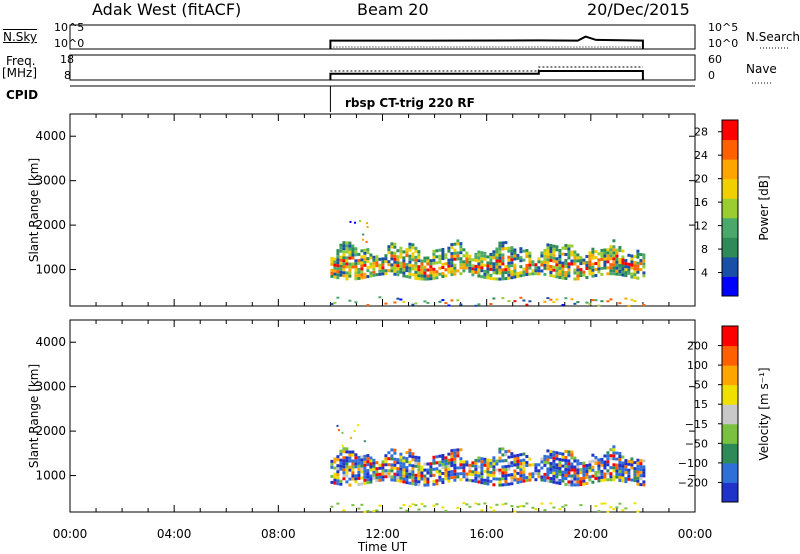 The image size is (800, 554). What do you see at coordinates (22, 95) in the screenshot?
I see `cpid-label: CPID` at bounding box center [22, 95].